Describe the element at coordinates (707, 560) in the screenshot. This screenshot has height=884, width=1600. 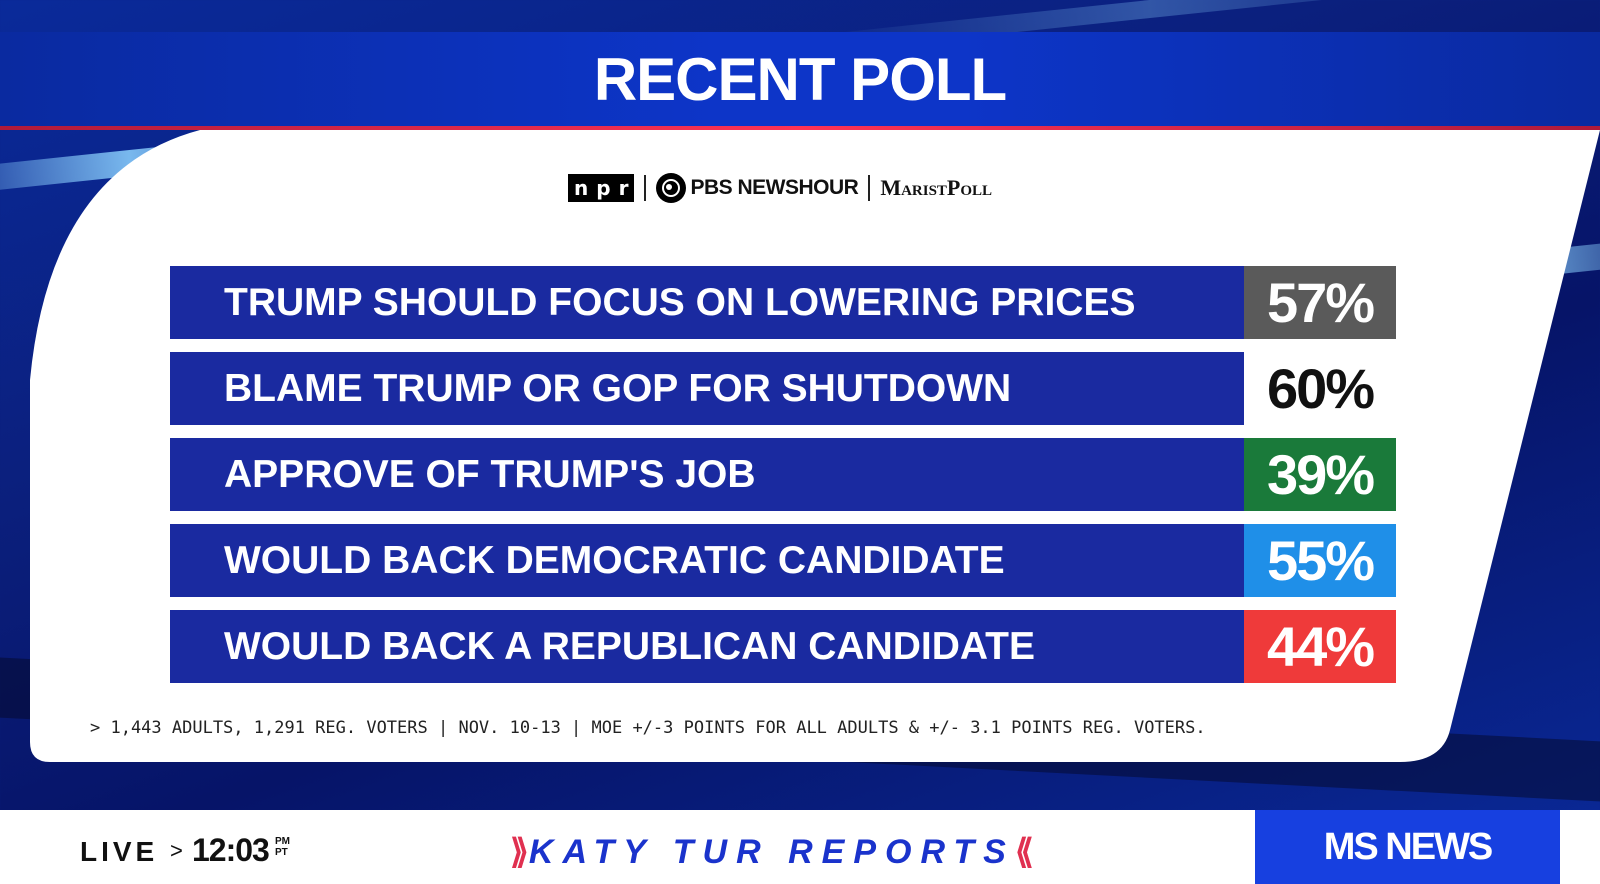
I see `poll-row-label: WOULD BACK DEMOCRATIC CANDIDATE` at that location.